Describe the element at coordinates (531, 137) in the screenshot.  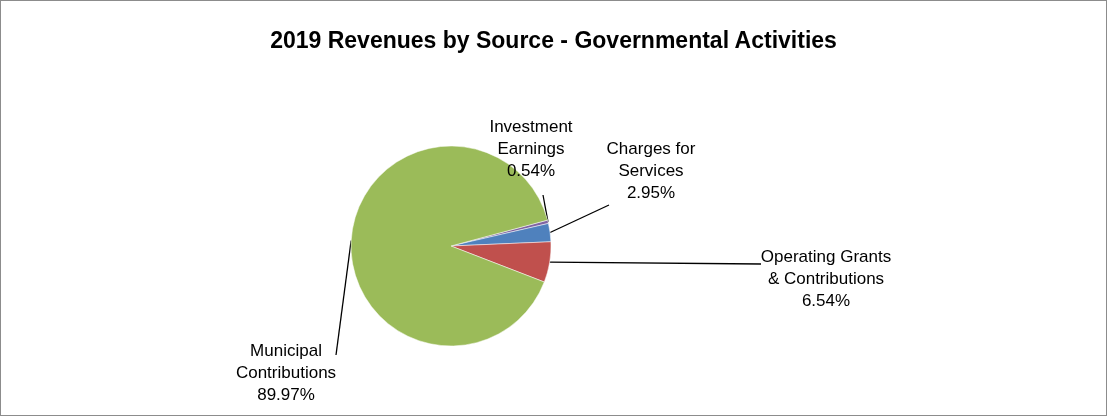
I see `slice-label: Investment Earnings` at that location.